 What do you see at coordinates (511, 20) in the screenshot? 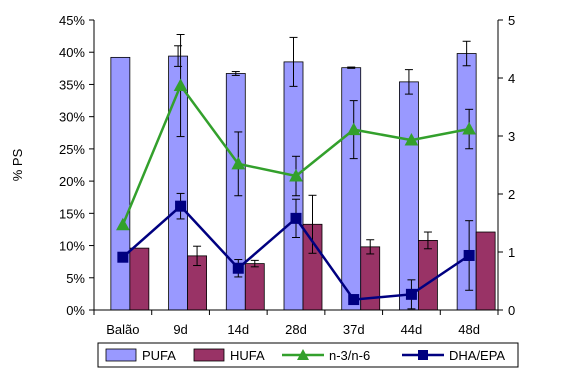
I see `y-right-tick-label: 5` at bounding box center [511, 20].